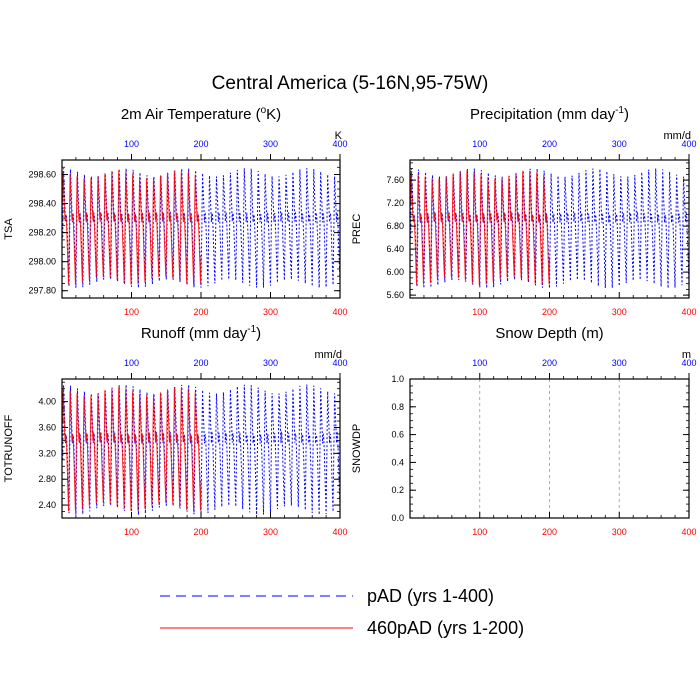  Describe the element at coordinates (47, 479) in the screenshot. I see `y-tick-label: 2.80` at that location.